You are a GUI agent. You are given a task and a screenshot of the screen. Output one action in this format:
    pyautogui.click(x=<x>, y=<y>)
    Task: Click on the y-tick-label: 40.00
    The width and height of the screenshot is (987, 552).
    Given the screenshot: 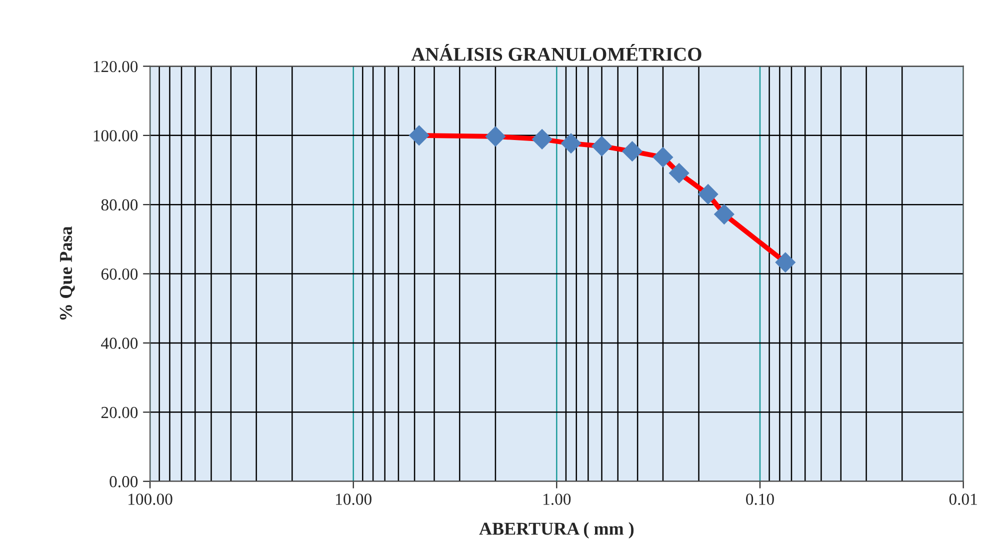 What is the action you would take?
    pyautogui.click(x=119, y=343)
    